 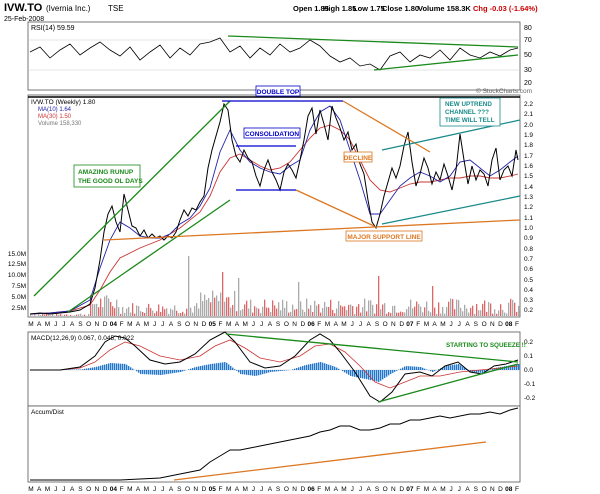 I want to click on price-tick: 1.4, so click(x=528, y=187).